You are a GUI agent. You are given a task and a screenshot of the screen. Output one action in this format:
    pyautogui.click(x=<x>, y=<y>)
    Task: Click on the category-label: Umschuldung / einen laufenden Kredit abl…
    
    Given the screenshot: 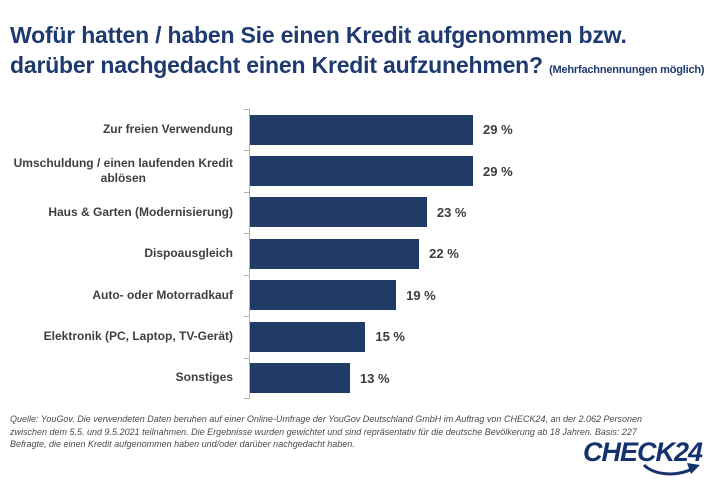 What is the action you would take?
    pyautogui.click(x=119, y=170)
    